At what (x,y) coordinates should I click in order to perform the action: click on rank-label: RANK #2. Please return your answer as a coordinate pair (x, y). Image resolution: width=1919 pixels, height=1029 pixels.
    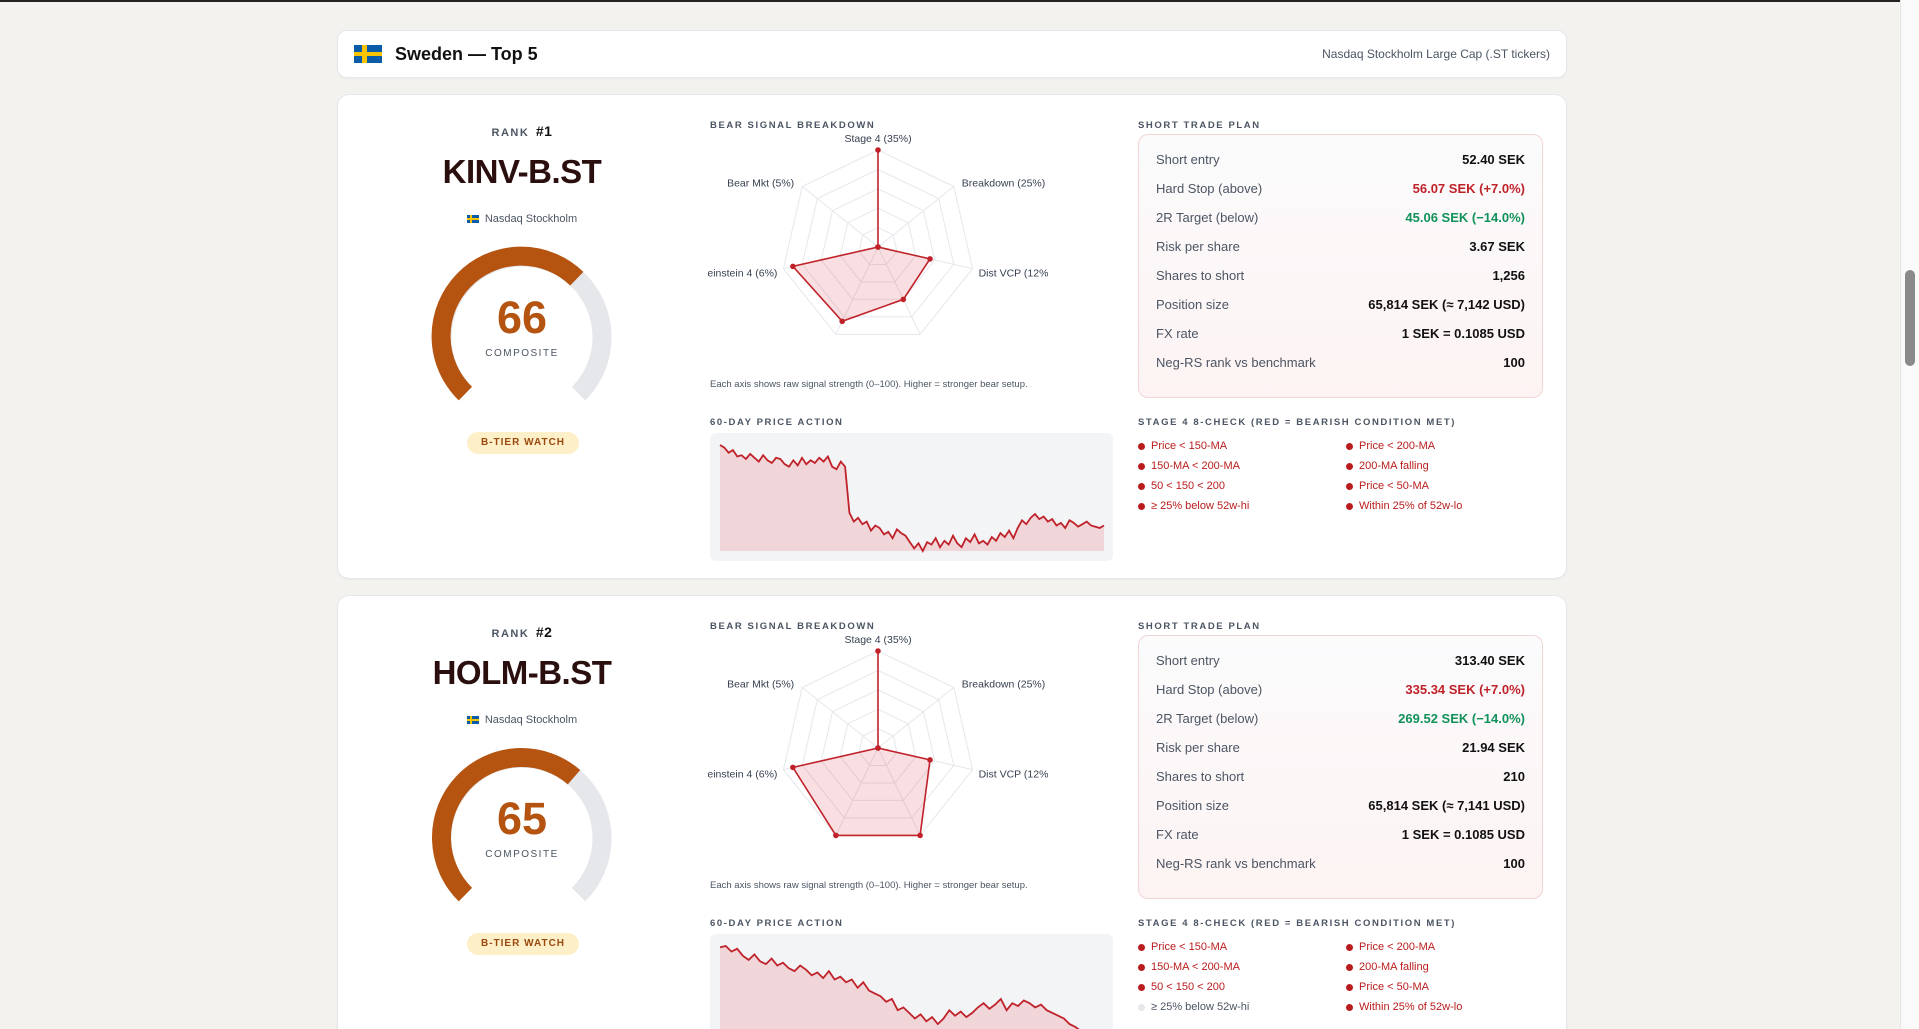
    Looking at the image, I should click on (522, 632).